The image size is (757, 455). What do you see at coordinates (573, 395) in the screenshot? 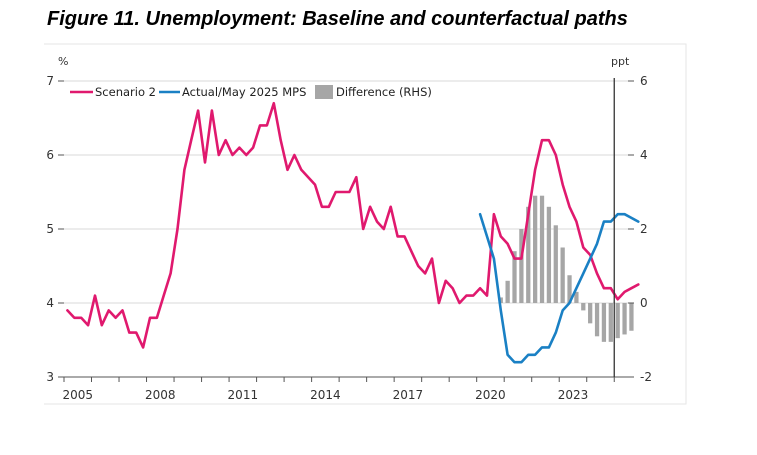
I see `x-tick-label: 2023` at bounding box center [573, 395].